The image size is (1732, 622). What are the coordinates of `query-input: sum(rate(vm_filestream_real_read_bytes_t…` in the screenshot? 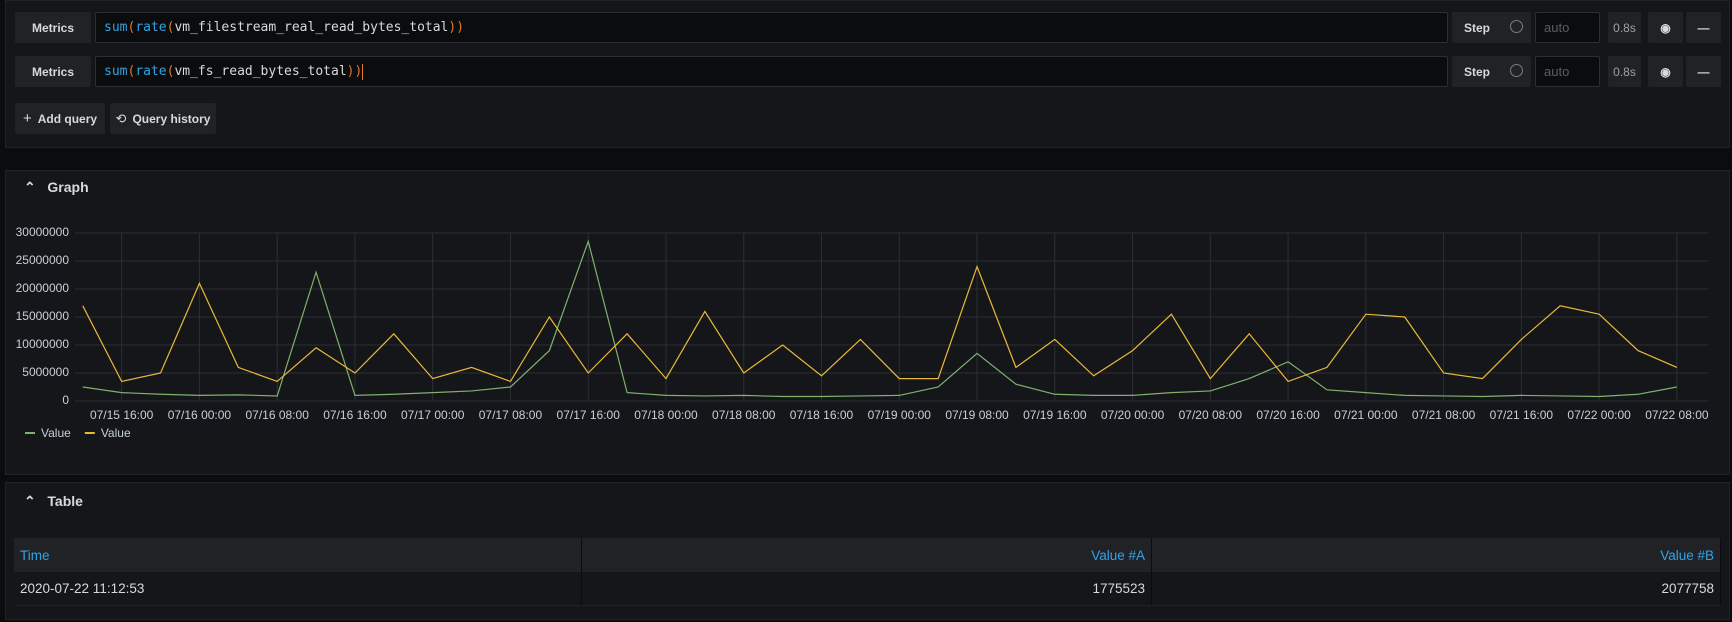 It's located at (771, 27).